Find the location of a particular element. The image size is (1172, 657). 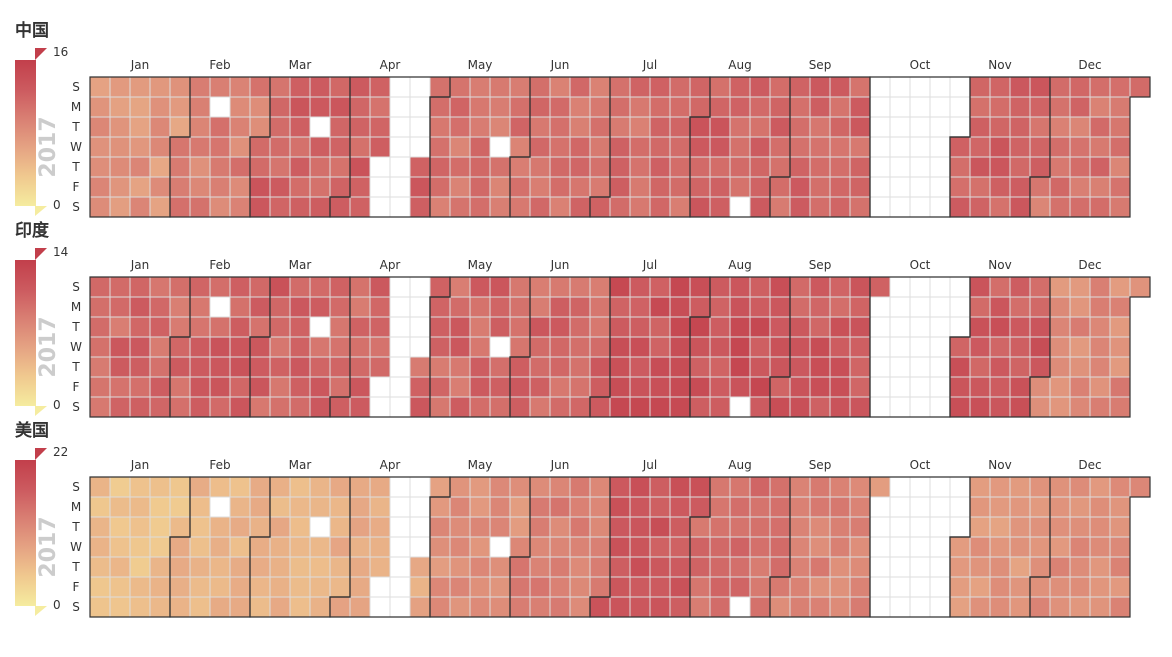

month-label: Apr is located at coordinates (390, 265).